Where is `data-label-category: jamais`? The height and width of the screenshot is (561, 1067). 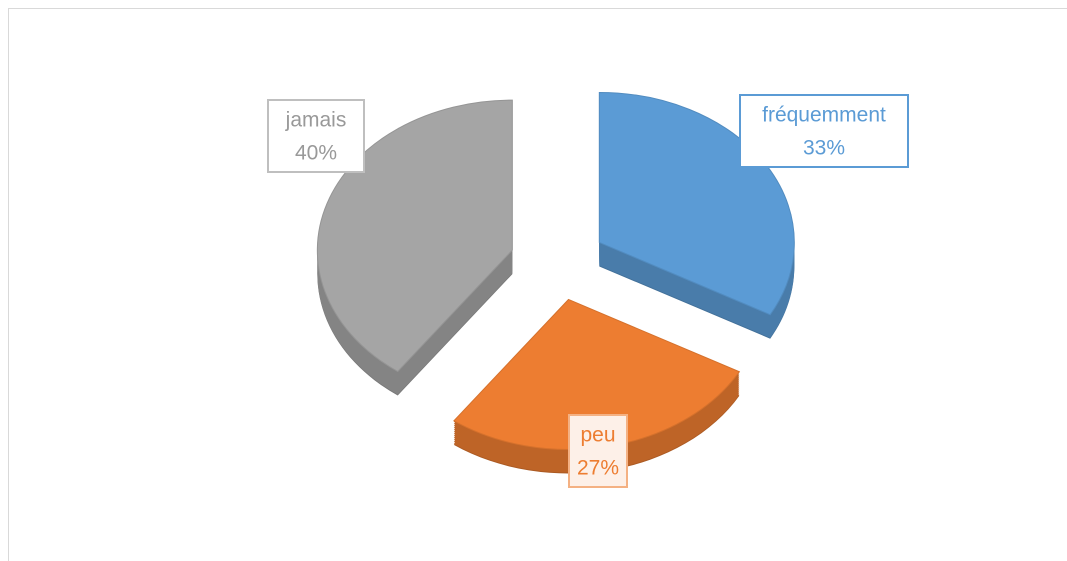
data-label-category: jamais is located at coordinates (316, 120).